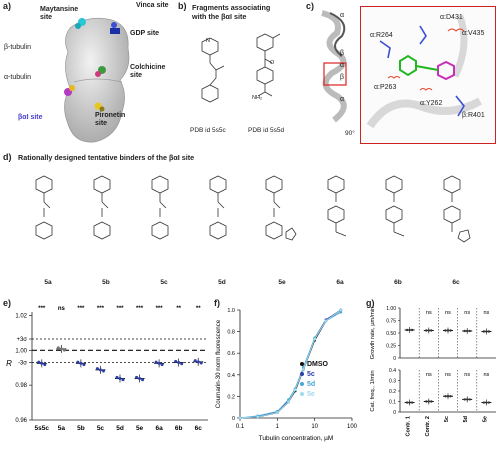  I want to click on f-x-tick-label: 1, so click(278, 427).